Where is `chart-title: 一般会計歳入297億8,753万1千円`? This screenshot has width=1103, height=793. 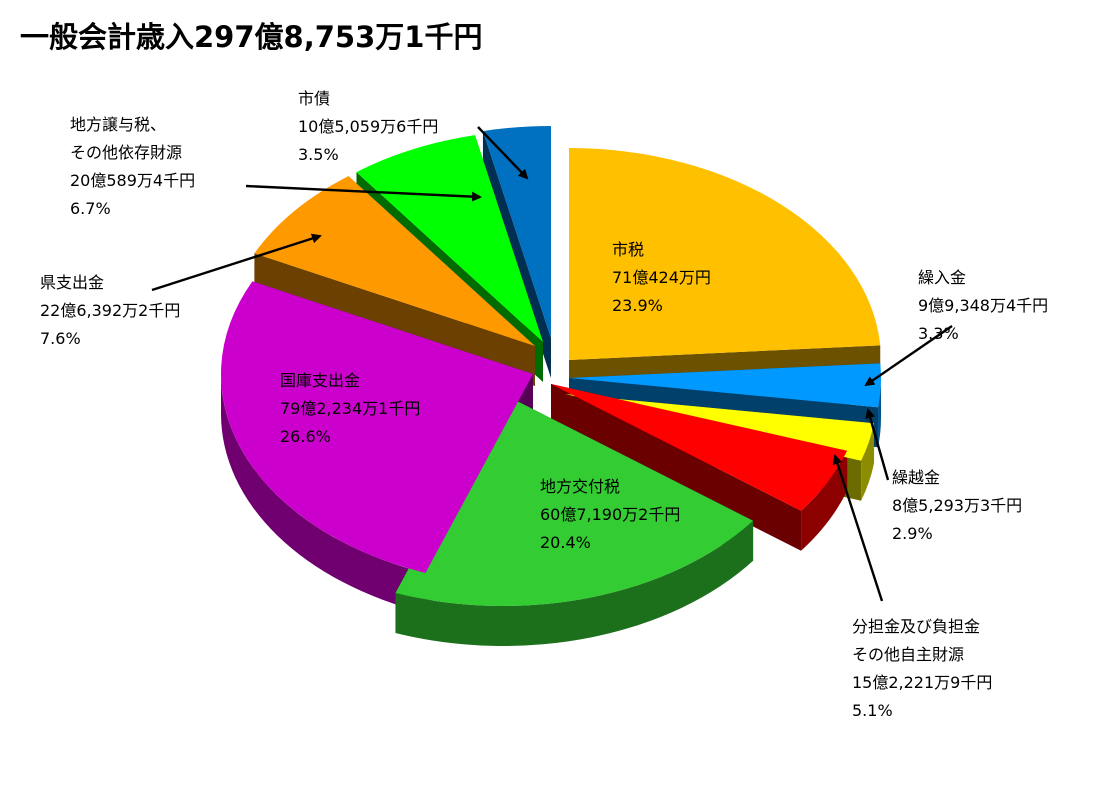
chart-title: 一般会計歳入297億8,753万1千円 is located at coordinates (251, 37).